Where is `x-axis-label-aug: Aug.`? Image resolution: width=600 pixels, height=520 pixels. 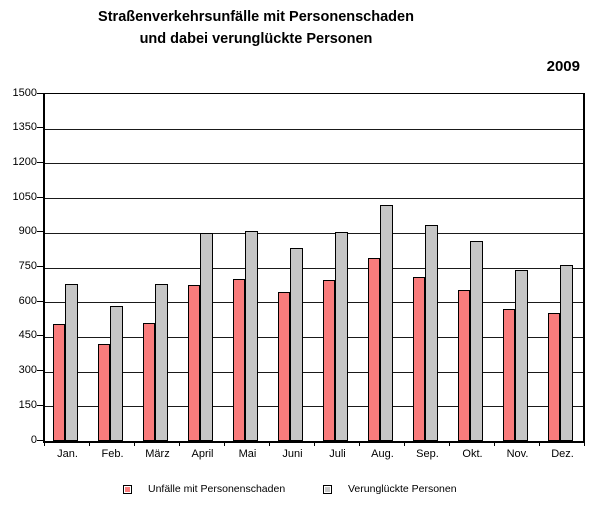
x-axis-label-aug: Aug. is located at coordinates (382, 454).